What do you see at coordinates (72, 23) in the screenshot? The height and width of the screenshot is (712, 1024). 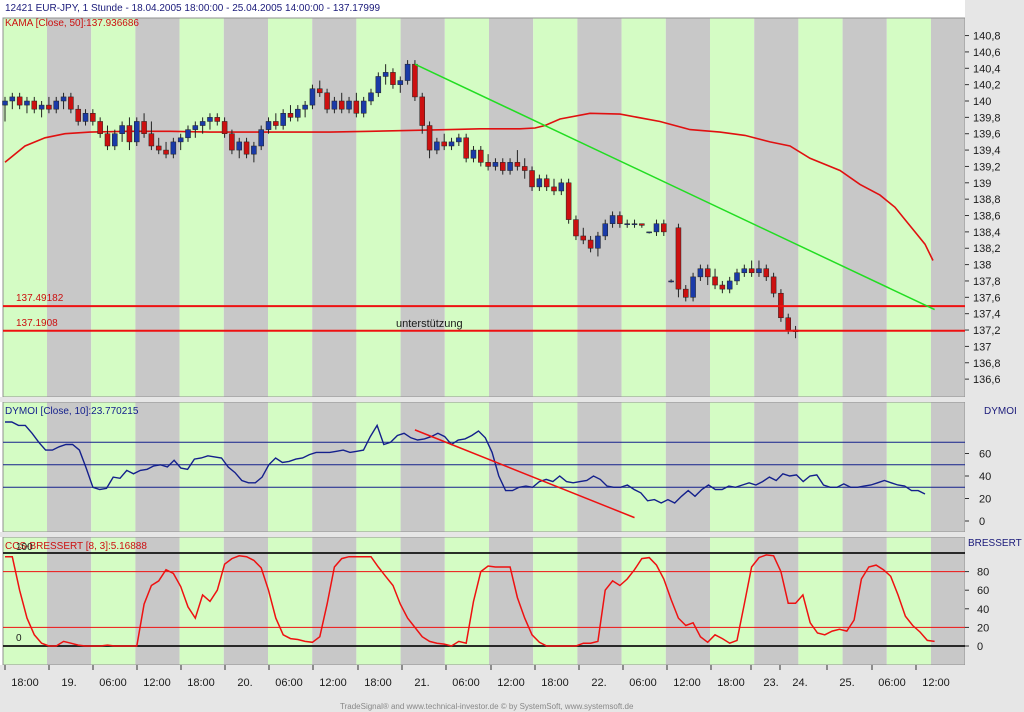 I see `kama-legend: KAMA [Close, 50]:137.936686` at bounding box center [72, 23].